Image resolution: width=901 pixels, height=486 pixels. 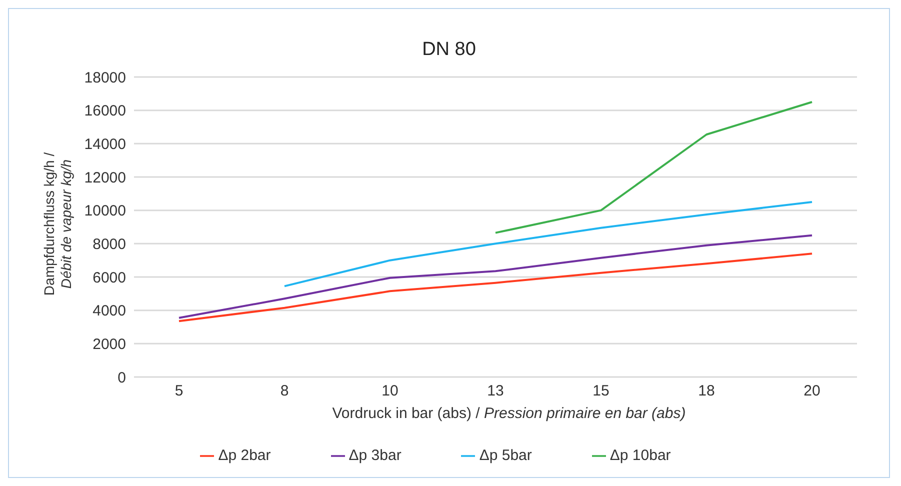 What do you see at coordinates (601, 391) in the screenshot?
I see `x-tick-label: 15` at bounding box center [601, 391].